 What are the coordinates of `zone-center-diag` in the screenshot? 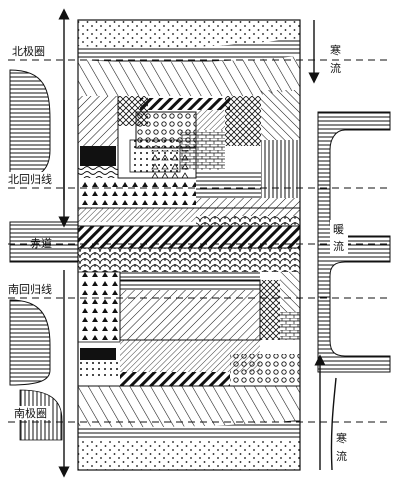 It's located at (210, 120).